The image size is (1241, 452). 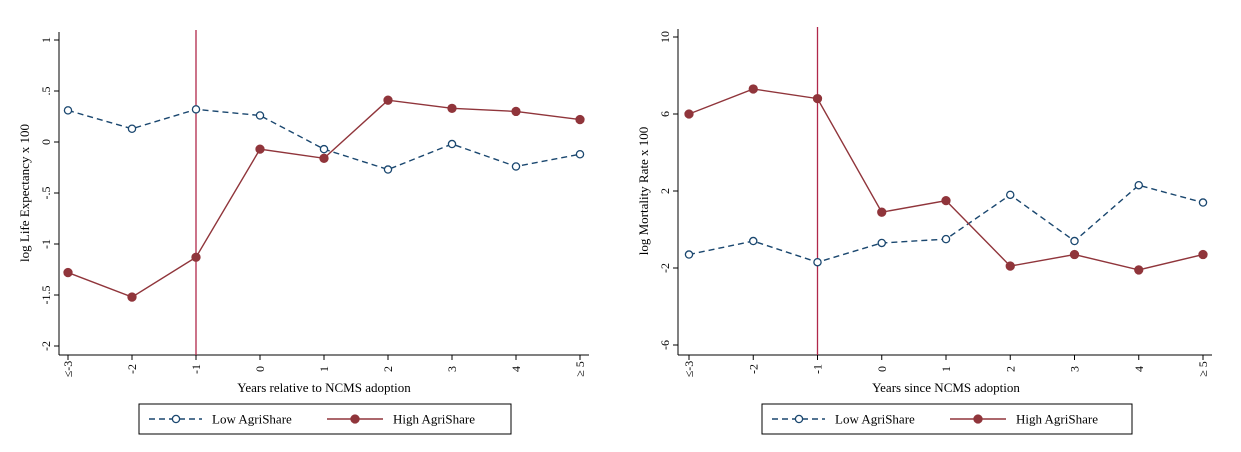 I want to click on y-tick-label: -.5, so click(x=46, y=193).